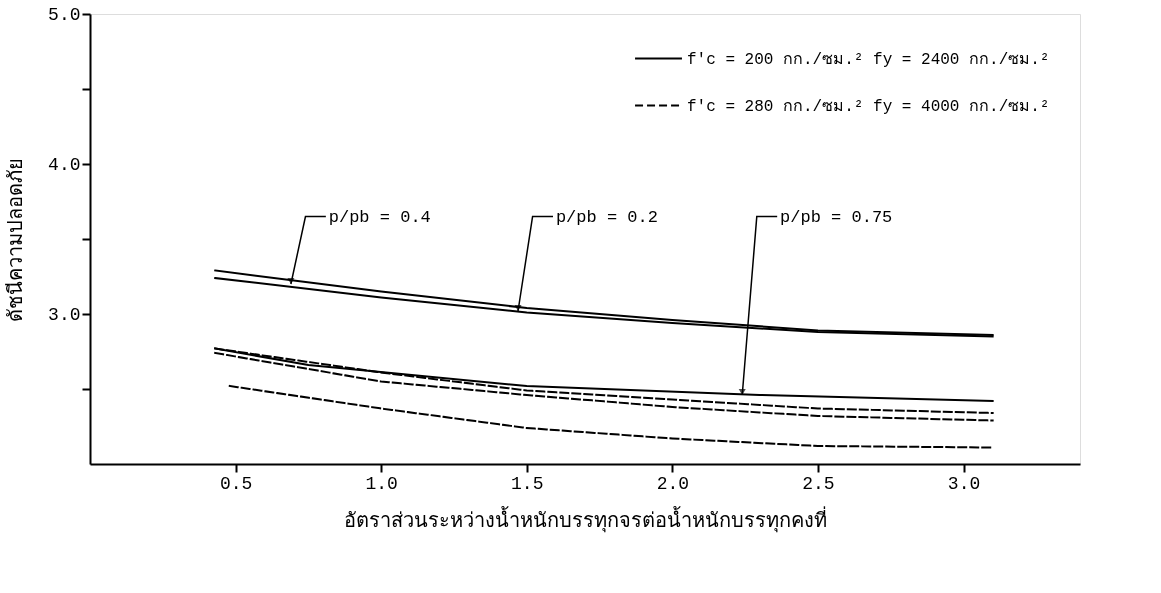  What do you see at coordinates (64, 314) in the screenshot?
I see `y-tick-label: 3.0` at bounding box center [64, 314].